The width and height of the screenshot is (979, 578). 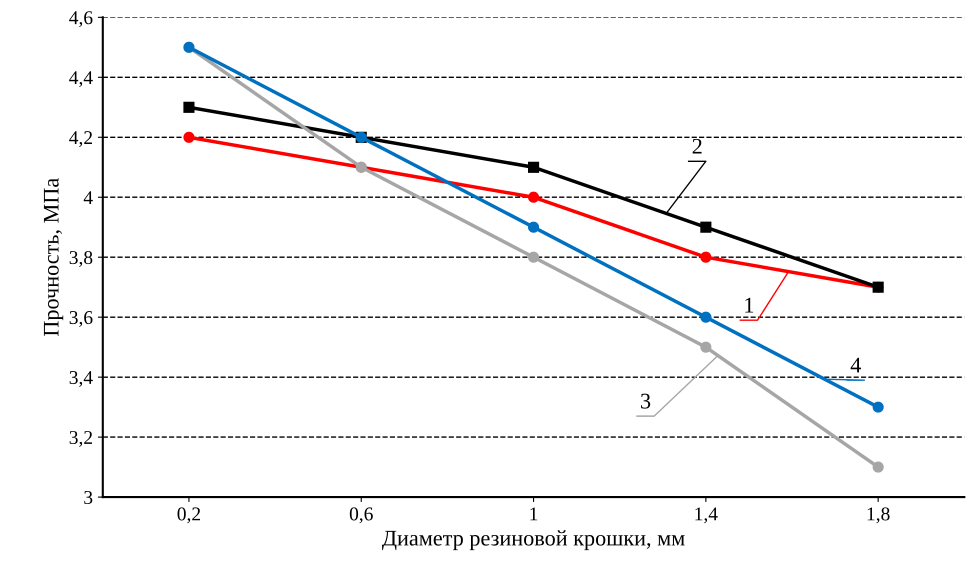 What do you see at coordinates (645, 401) in the screenshot?
I see `text: 3` at bounding box center [645, 401].